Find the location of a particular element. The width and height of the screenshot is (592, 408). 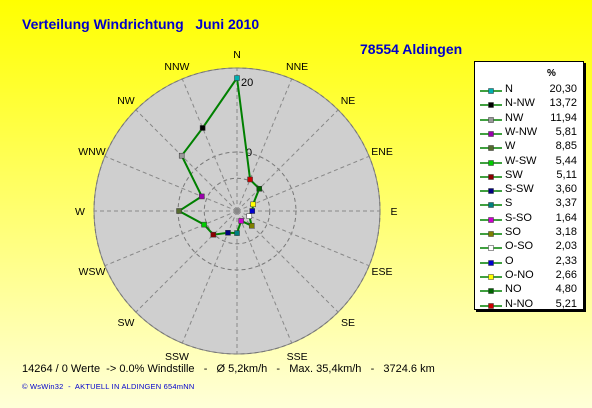

compass-label: SSW is located at coordinates (177, 356).